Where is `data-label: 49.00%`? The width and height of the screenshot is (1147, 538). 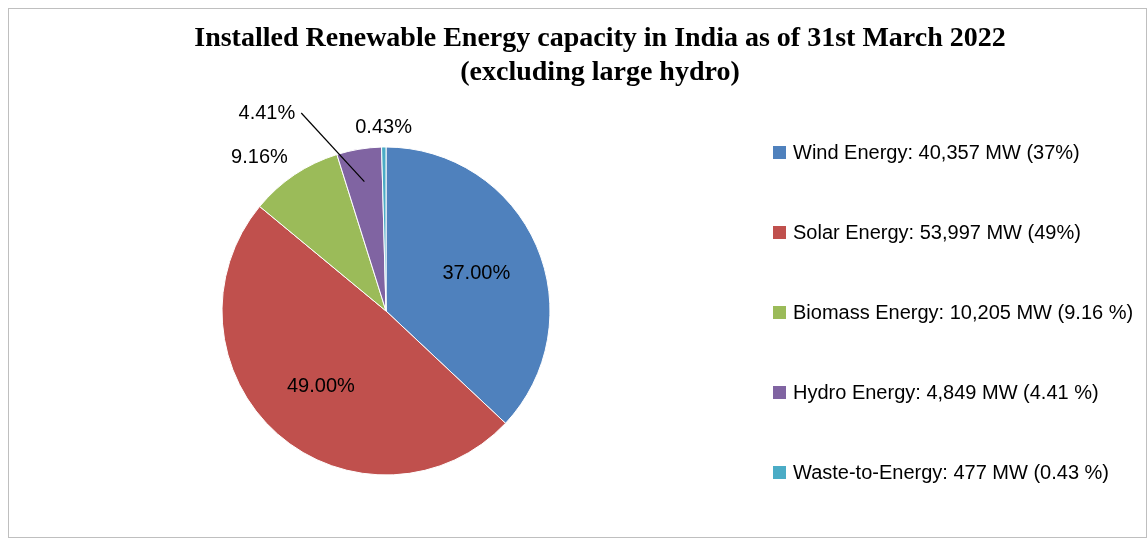 data-label: 49.00% is located at coordinates (321, 384).